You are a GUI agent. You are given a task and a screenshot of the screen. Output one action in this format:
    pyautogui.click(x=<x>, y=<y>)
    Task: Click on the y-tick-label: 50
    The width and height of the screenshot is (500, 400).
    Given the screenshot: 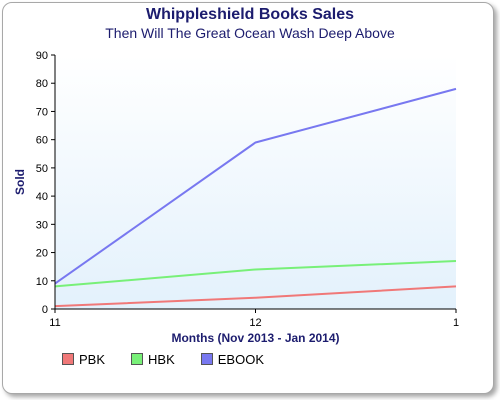 What is the action you would take?
    pyautogui.click(x=42, y=169)
    